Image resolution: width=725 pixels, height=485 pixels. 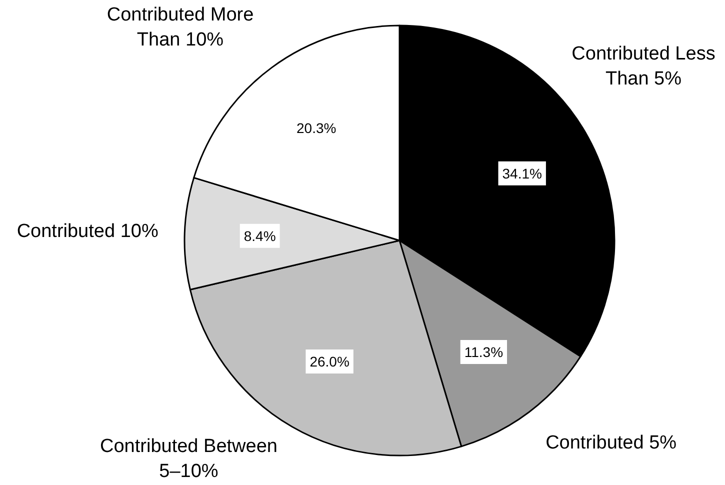 What do you see at coordinates (611, 443) in the screenshot?
I see `slice-label: Contributed 5%` at bounding box center [611, 443].